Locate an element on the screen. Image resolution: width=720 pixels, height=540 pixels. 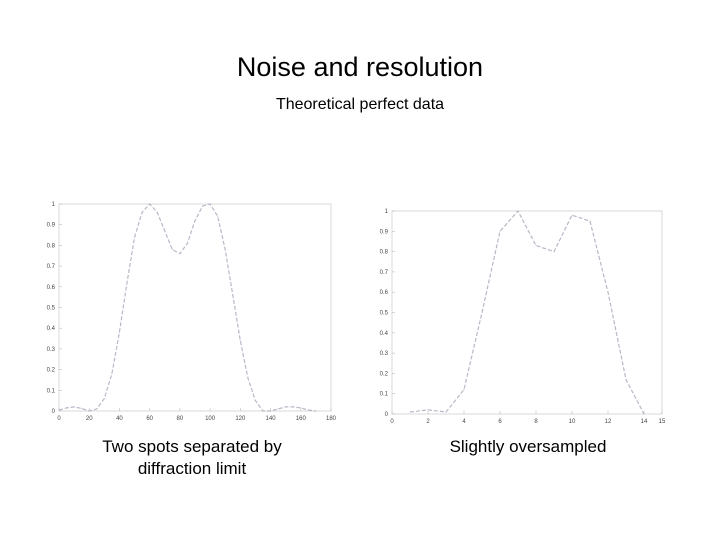
x-tick-label: 8 is located at coordinates (536, 422).